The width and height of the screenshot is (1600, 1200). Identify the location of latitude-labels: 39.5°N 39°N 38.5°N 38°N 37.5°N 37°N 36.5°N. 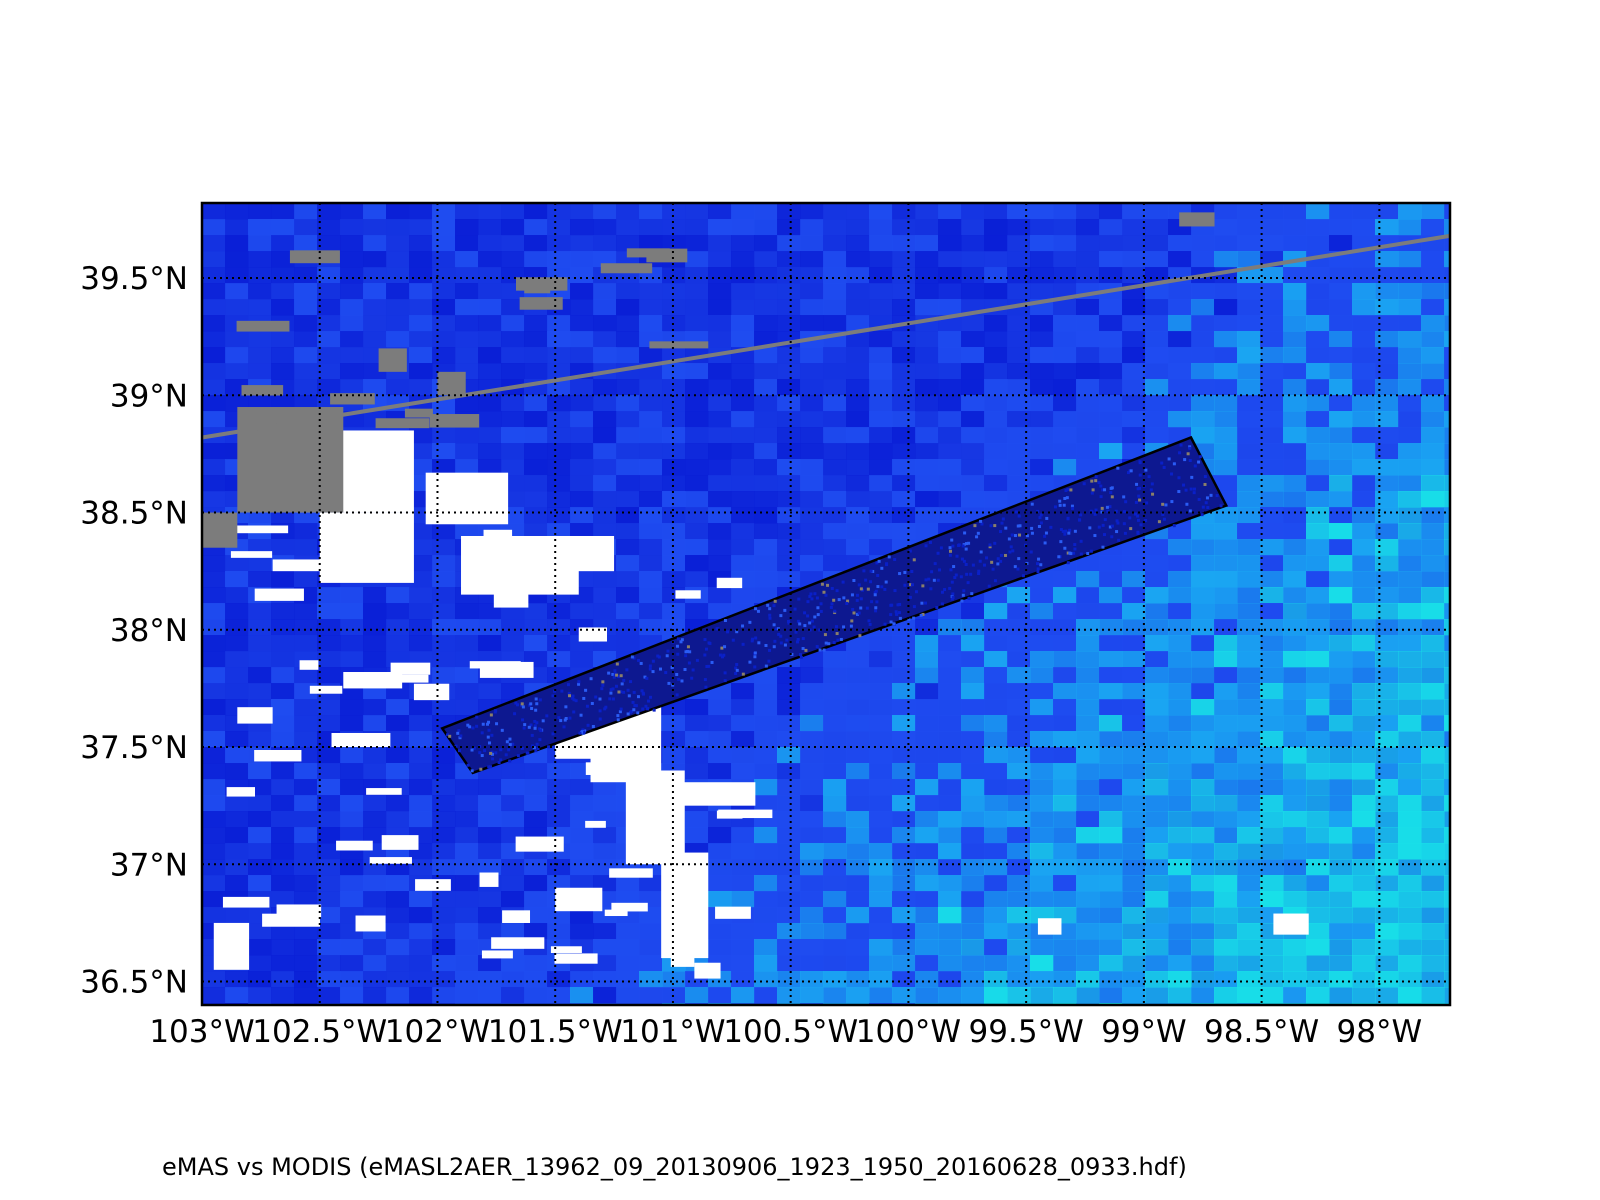
(134, 631).